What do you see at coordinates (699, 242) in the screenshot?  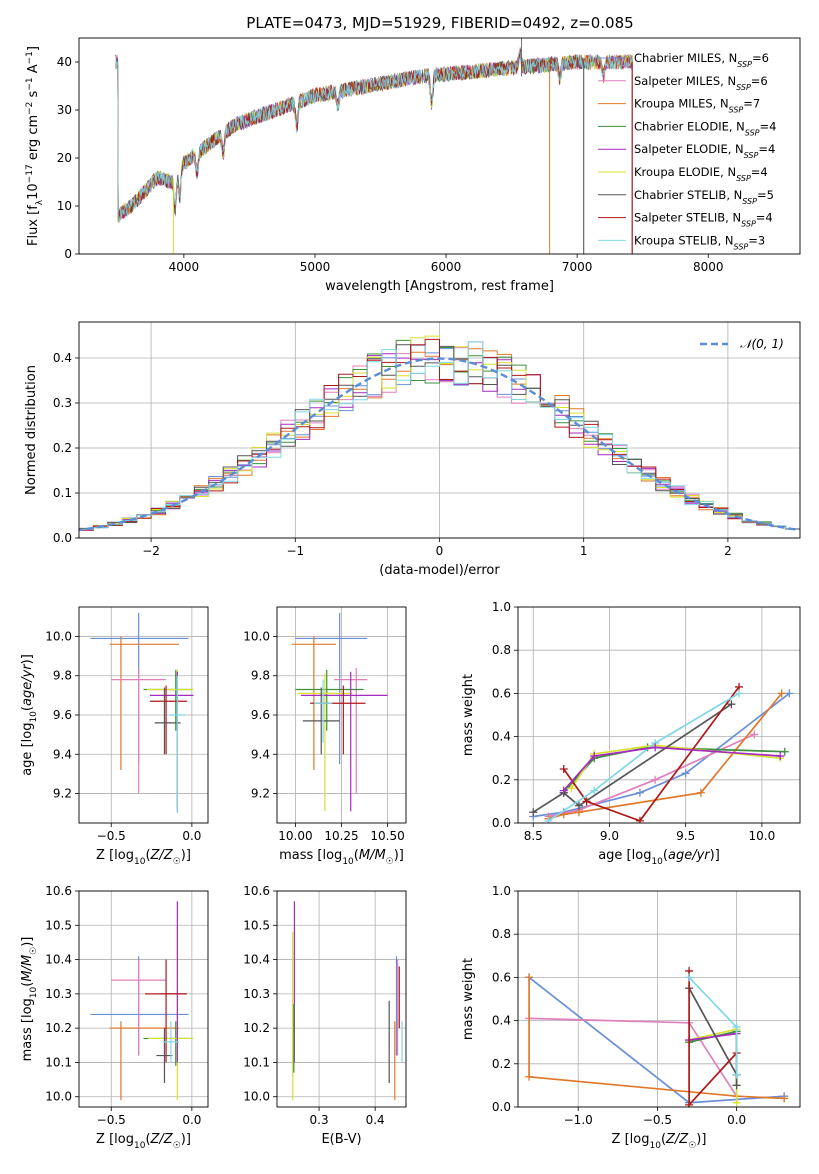 I see `legend-label: Kroupa STELIB, NSSP=3` at bounding box center [699, 242].